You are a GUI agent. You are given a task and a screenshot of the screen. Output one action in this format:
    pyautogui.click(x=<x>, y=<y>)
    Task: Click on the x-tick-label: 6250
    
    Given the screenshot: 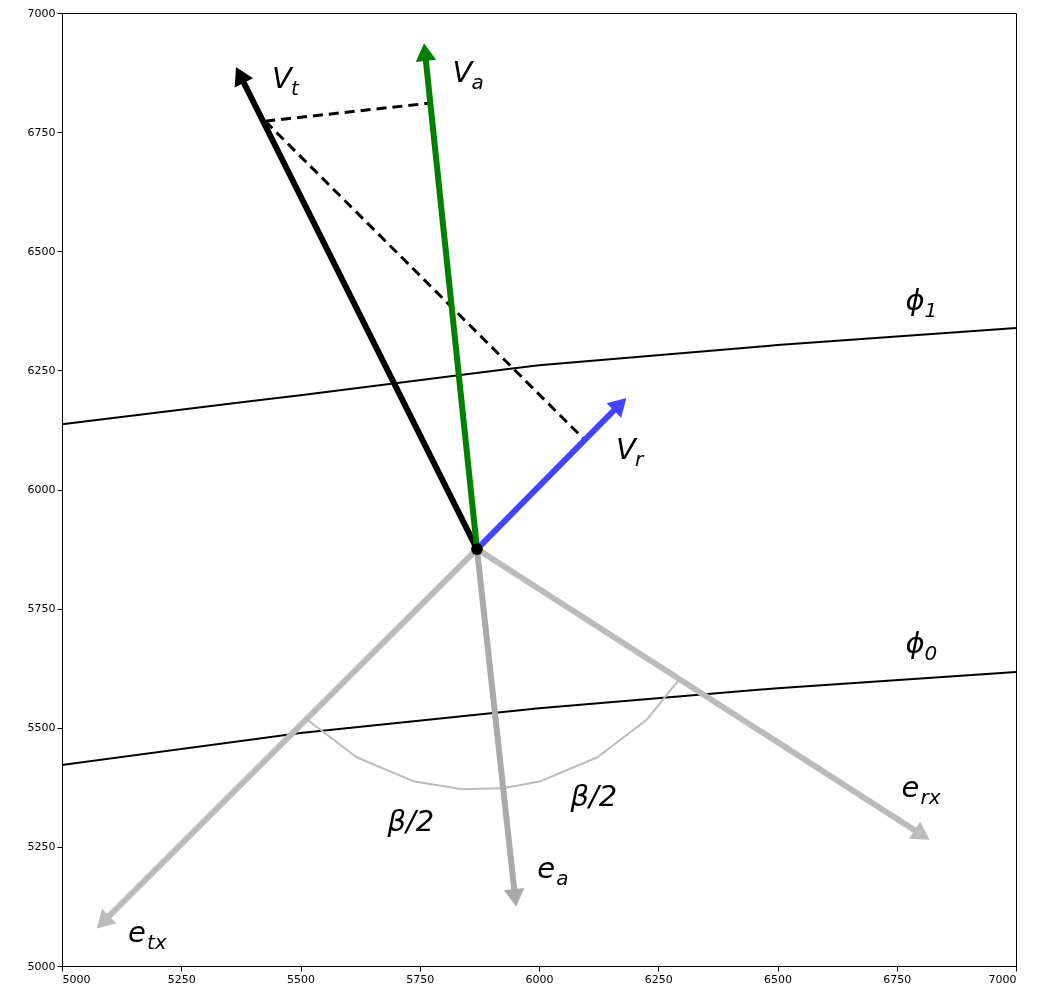 What is the action you would take?
    pyautogui.click(x=658, y=979)
    